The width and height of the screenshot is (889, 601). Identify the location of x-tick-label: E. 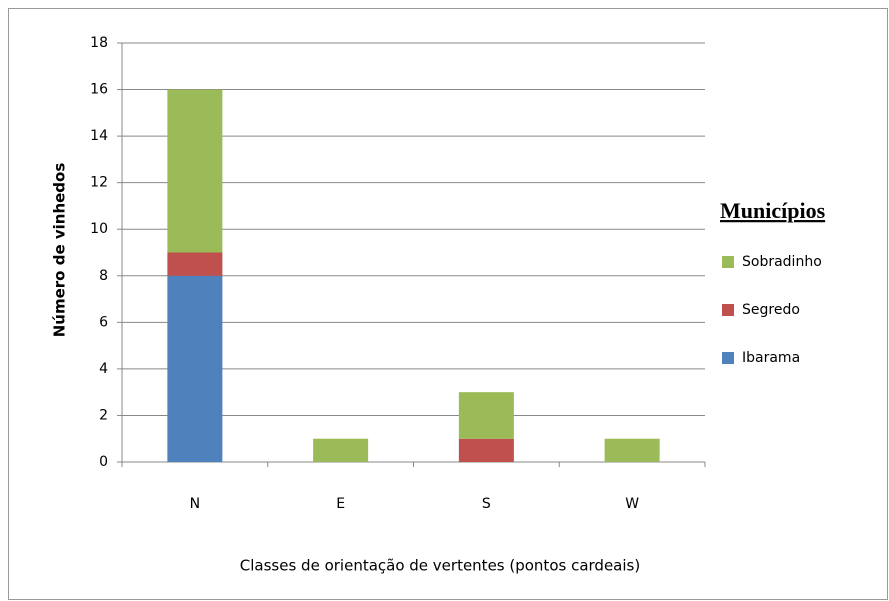
(340, 504).